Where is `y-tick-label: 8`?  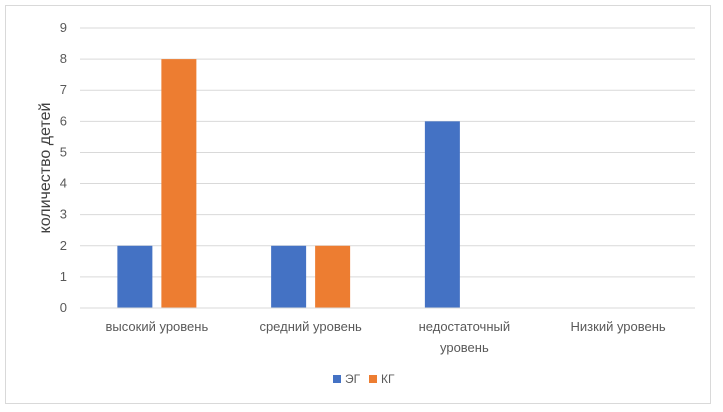
y-tick-label: 8 is located at coordinates (63, 58).